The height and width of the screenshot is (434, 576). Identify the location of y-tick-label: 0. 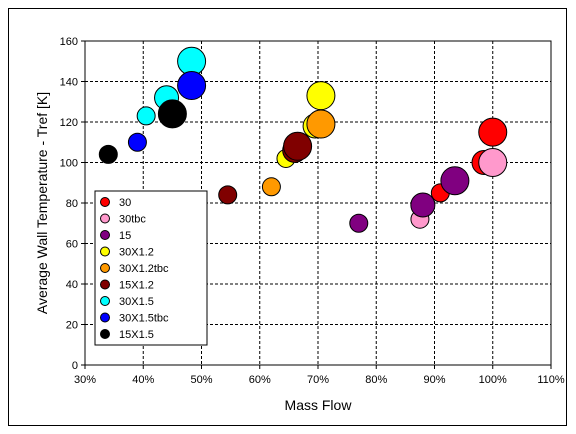
(75, 366).